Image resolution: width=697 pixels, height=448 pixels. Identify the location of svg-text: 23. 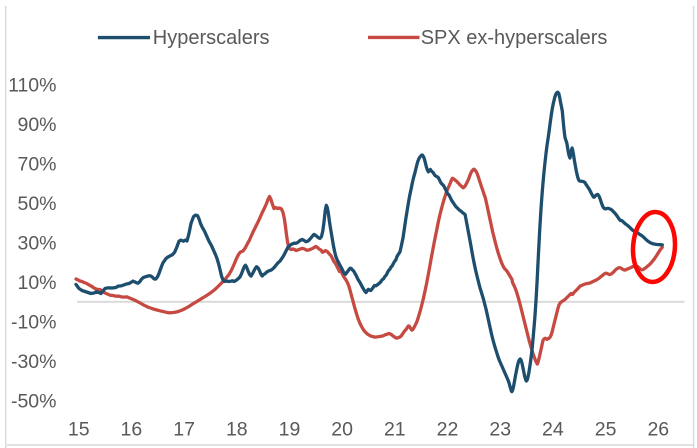
(500, 430).